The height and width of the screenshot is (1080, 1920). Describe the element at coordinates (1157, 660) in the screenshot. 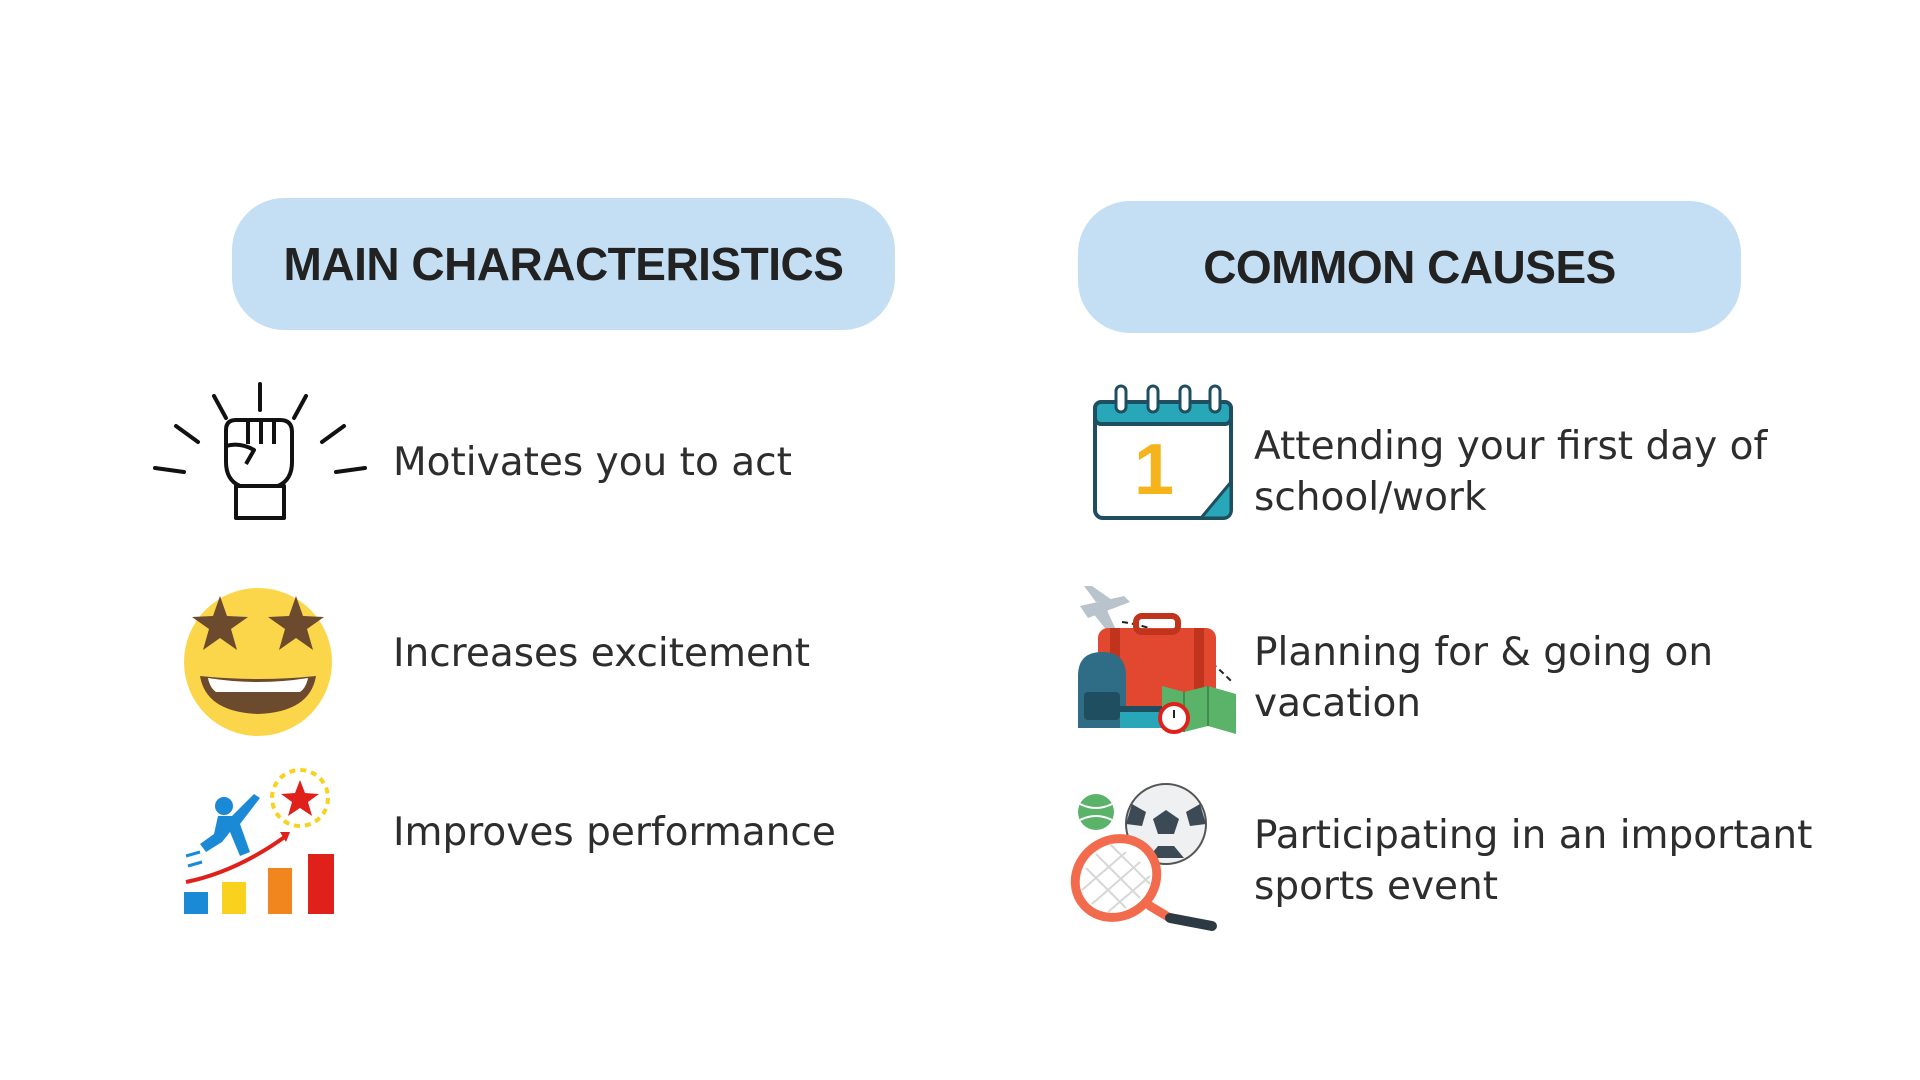

I see `travel-luggage-icon` at that location.